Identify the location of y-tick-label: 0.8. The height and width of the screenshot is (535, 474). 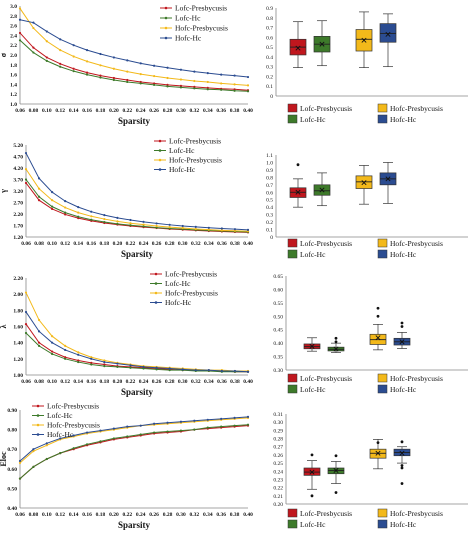
(269, 178).